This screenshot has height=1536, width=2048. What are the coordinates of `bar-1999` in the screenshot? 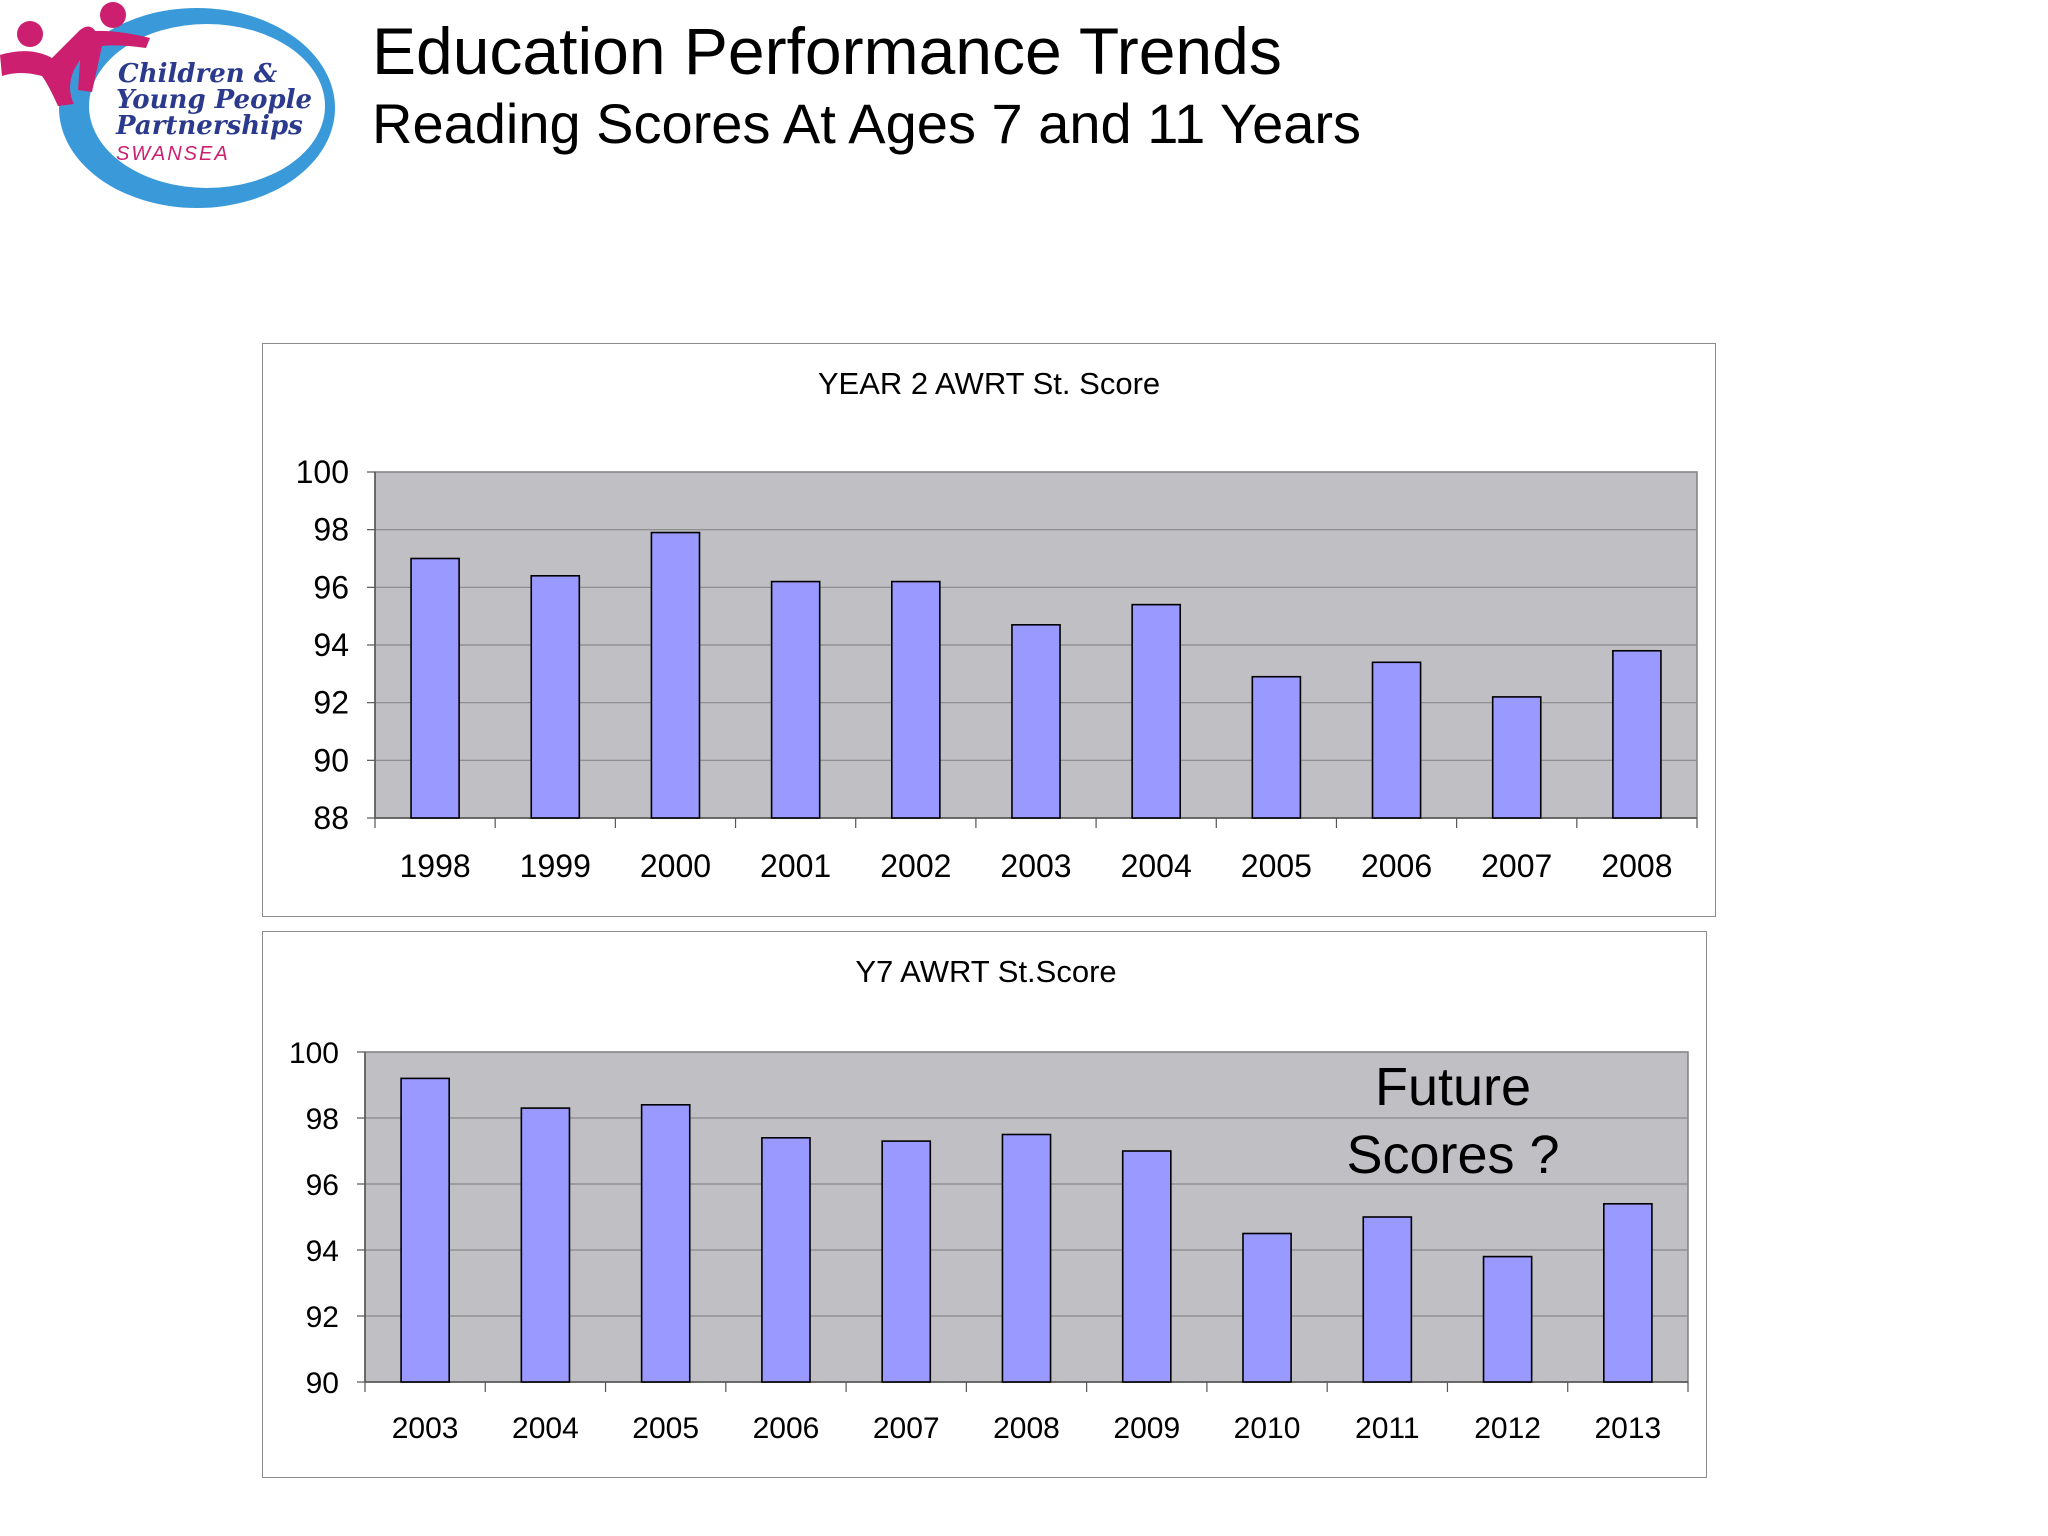 It's located at (555, 697).